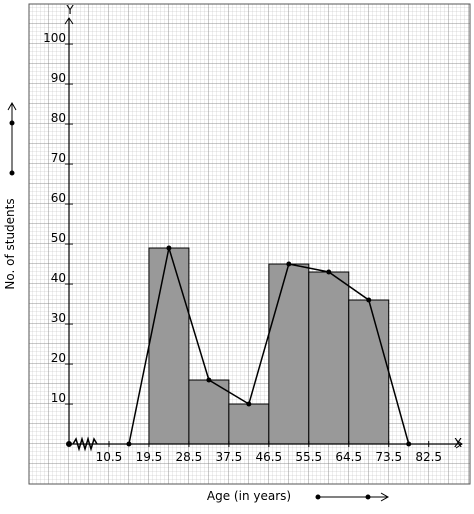 The image size is (474, 514). I want to click on x-tick-label: 10.5, so click(109, 457).